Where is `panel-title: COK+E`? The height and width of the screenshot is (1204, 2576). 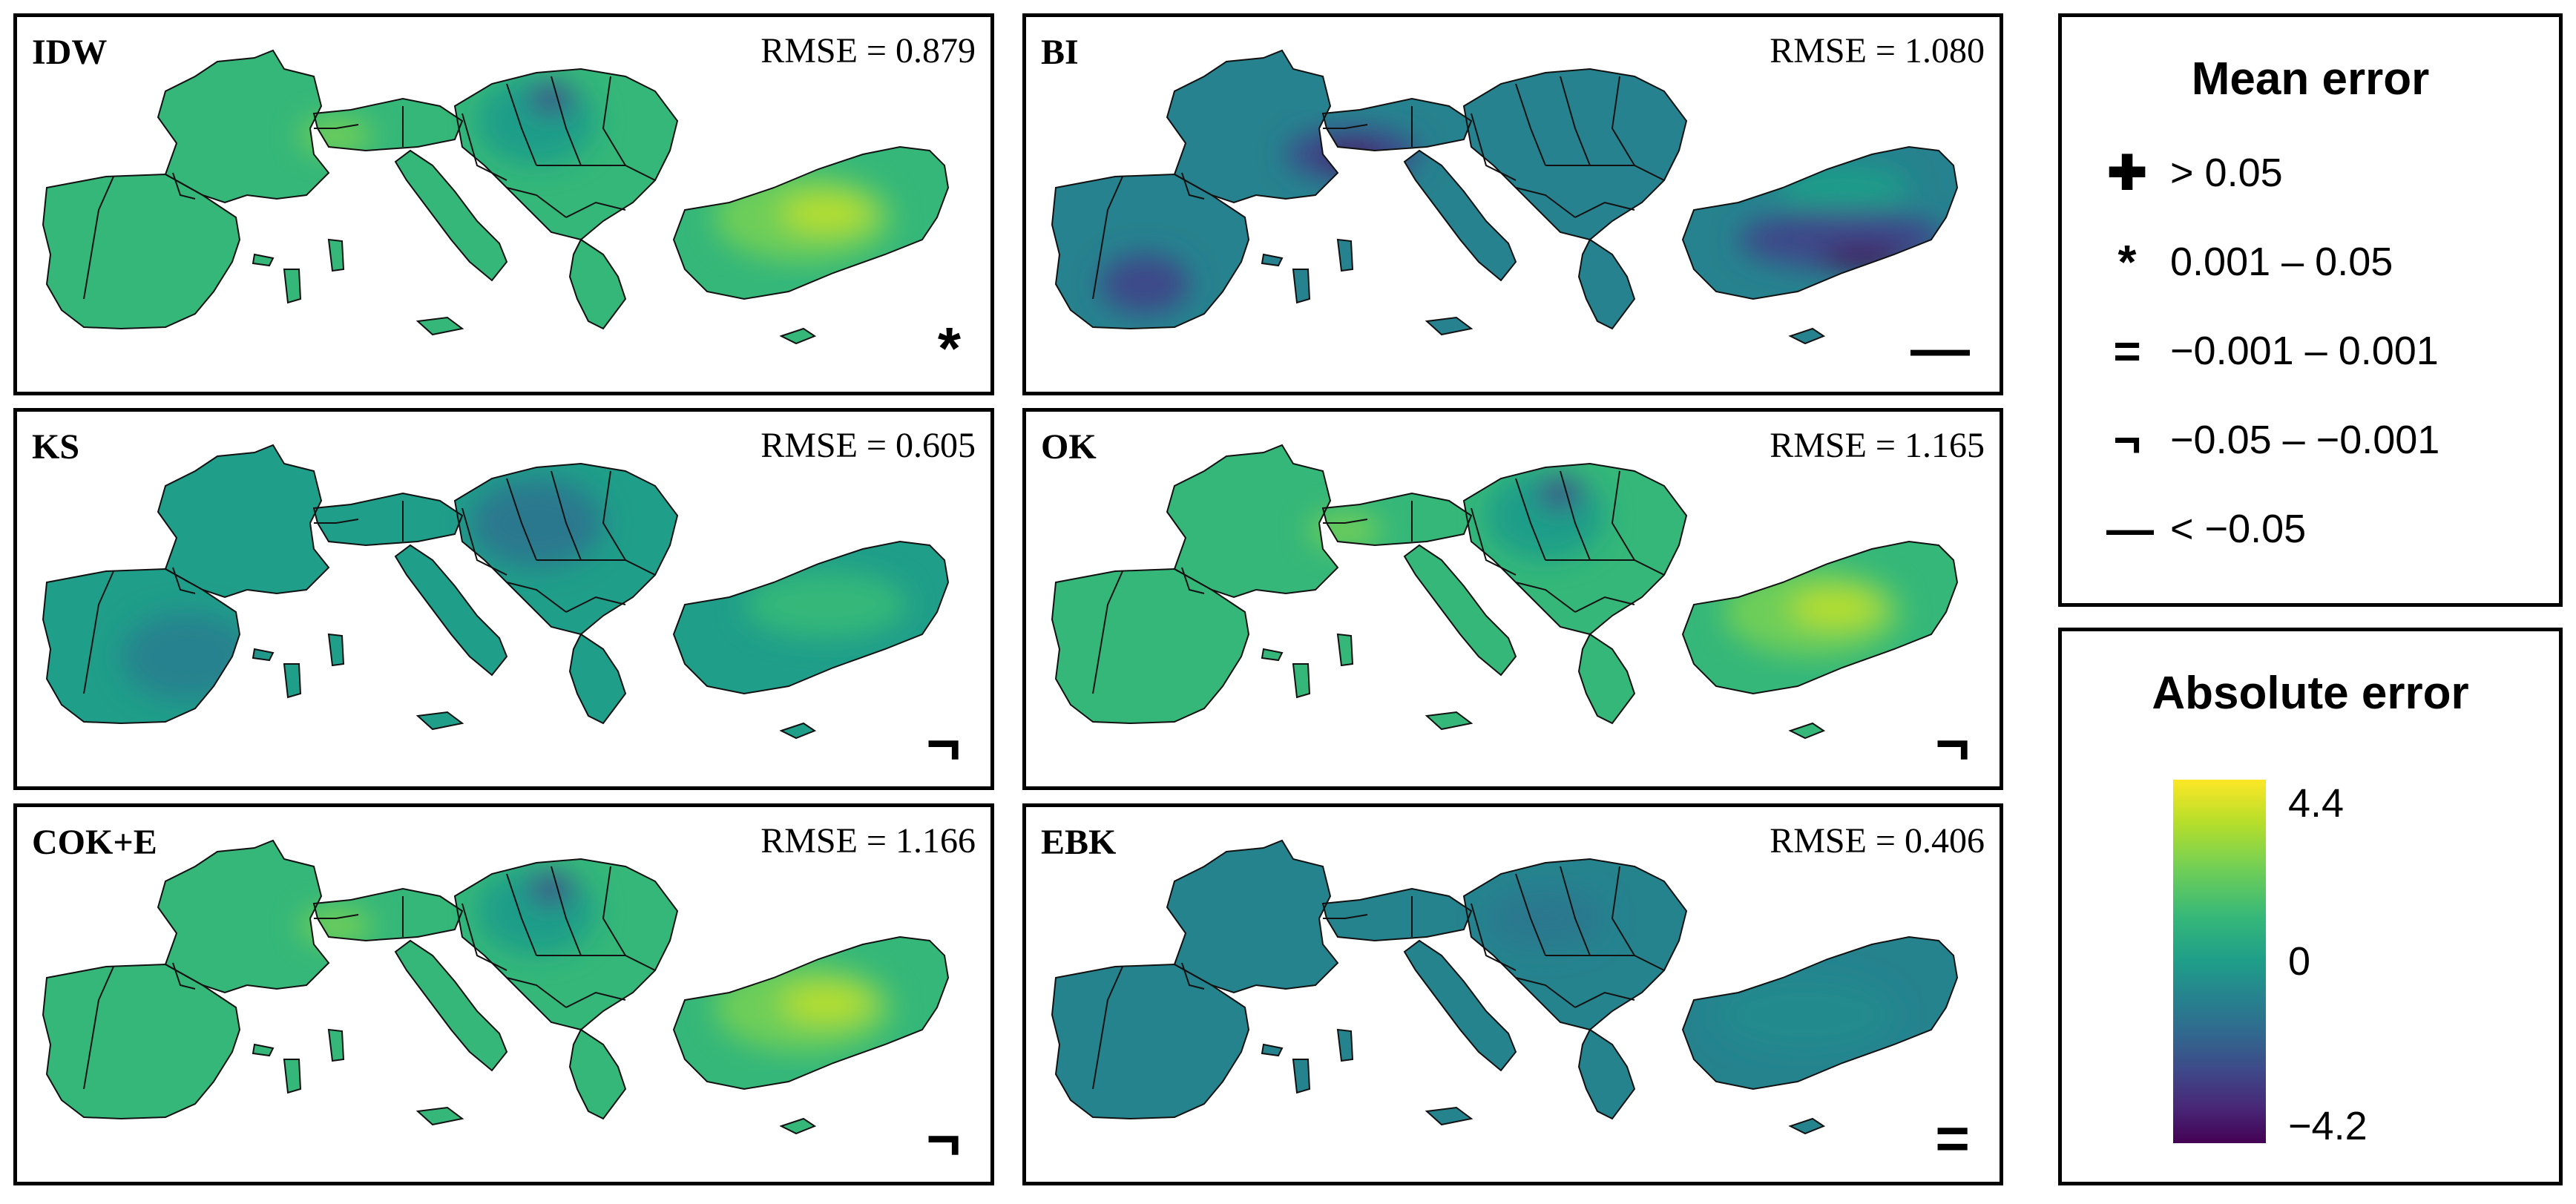 panel-title: COK+E is located at coordinates (94, 842).